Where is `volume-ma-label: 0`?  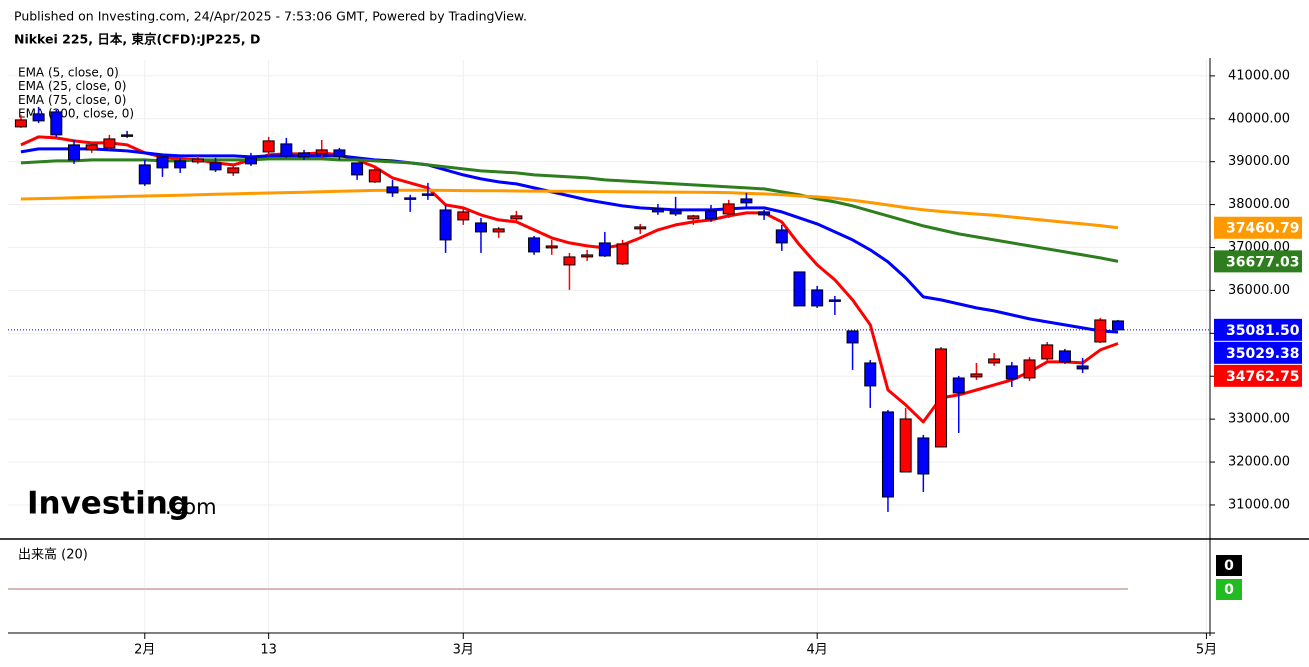
volume-ma-label: 0 is located at coordinates (1229, 590).